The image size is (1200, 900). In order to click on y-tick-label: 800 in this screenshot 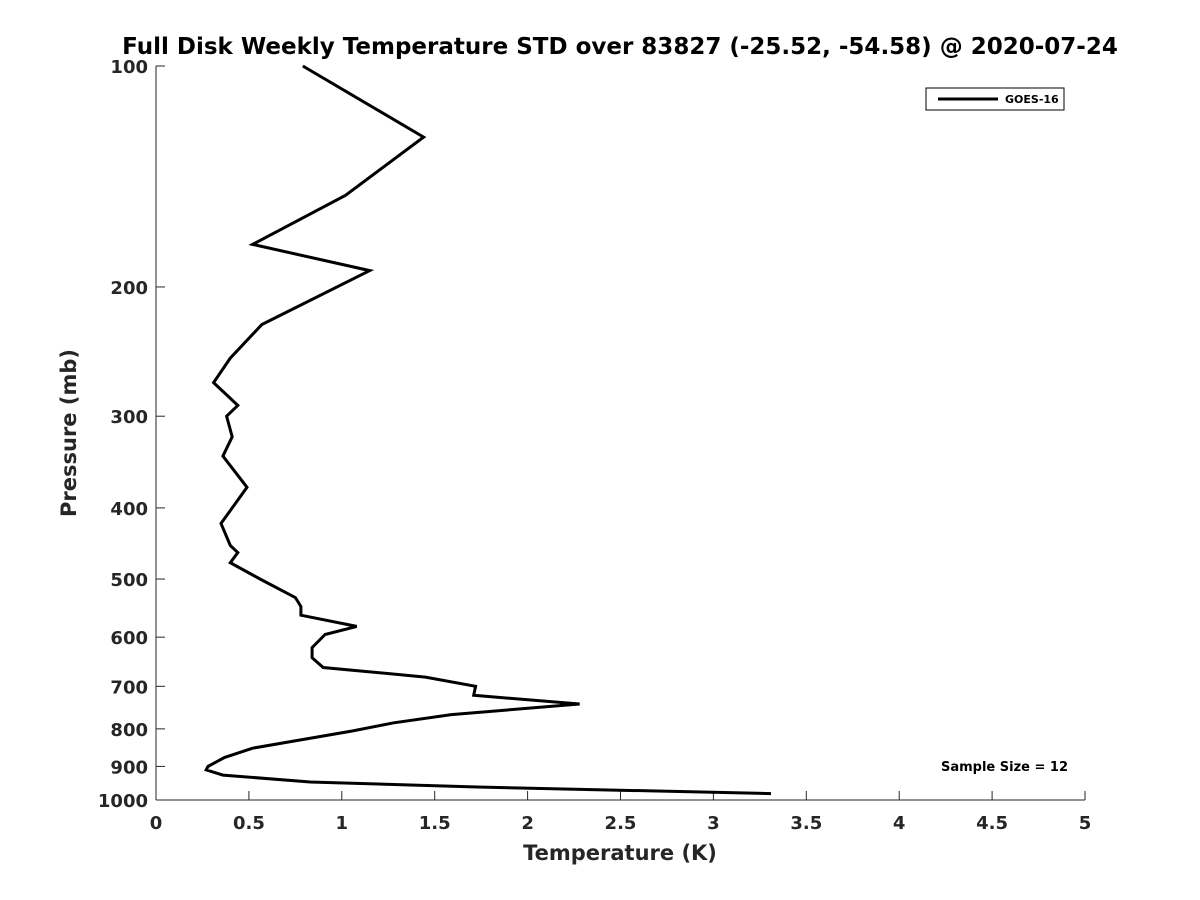, I will do `click(129, 730)`.